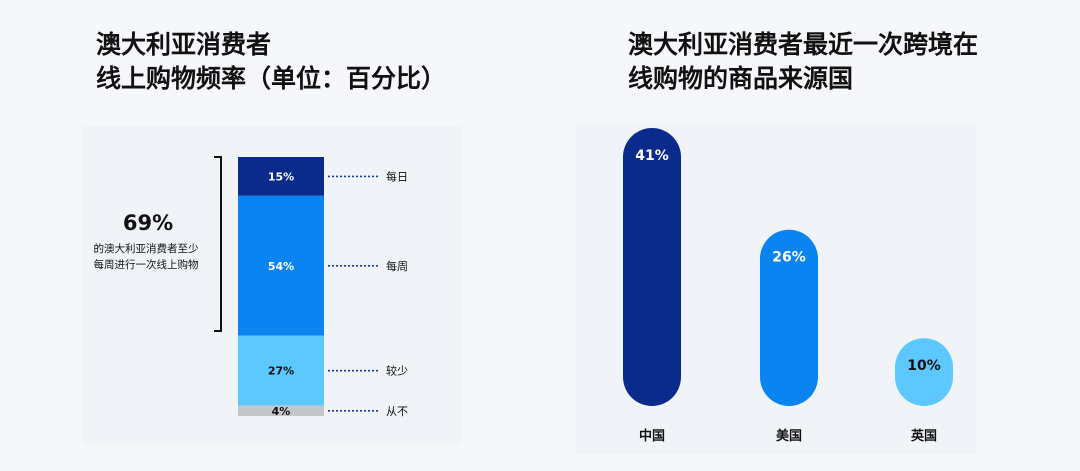 The image size is (1080, 471). What do you see at coordinates (741, 78) in the screenshot?
I see `right-title-line-2: 线购物的商品来源国` at bounding box center [741, 78].